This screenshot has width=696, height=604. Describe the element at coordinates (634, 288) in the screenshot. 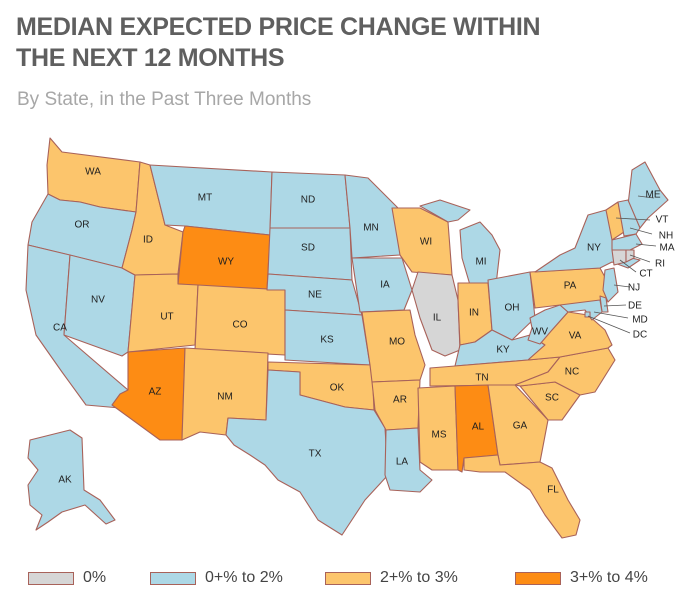

I see `state-label-NJ: NJ` at that location.